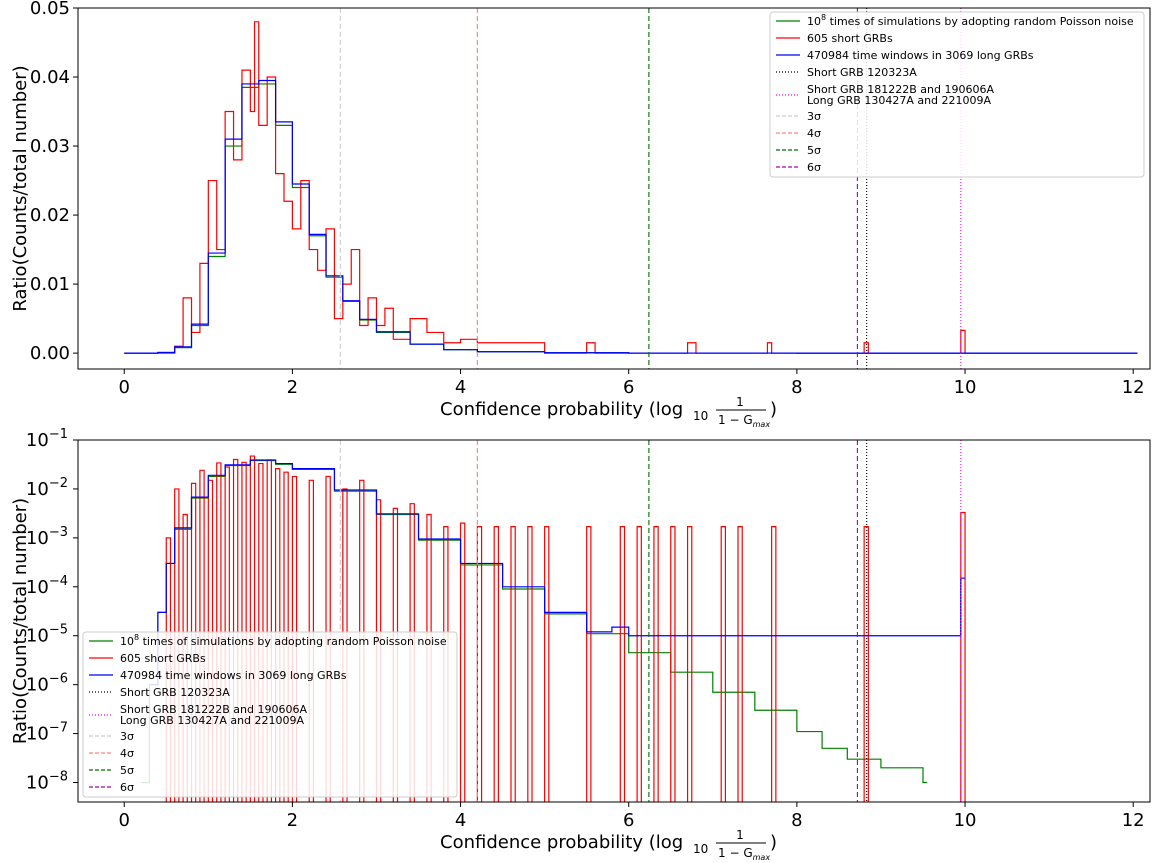 This screenshot has height=863, width=1154. Describe the element at coordinates (47, 439) in the screenshot. I see `ytick-label: 10⁻¹` at that location.